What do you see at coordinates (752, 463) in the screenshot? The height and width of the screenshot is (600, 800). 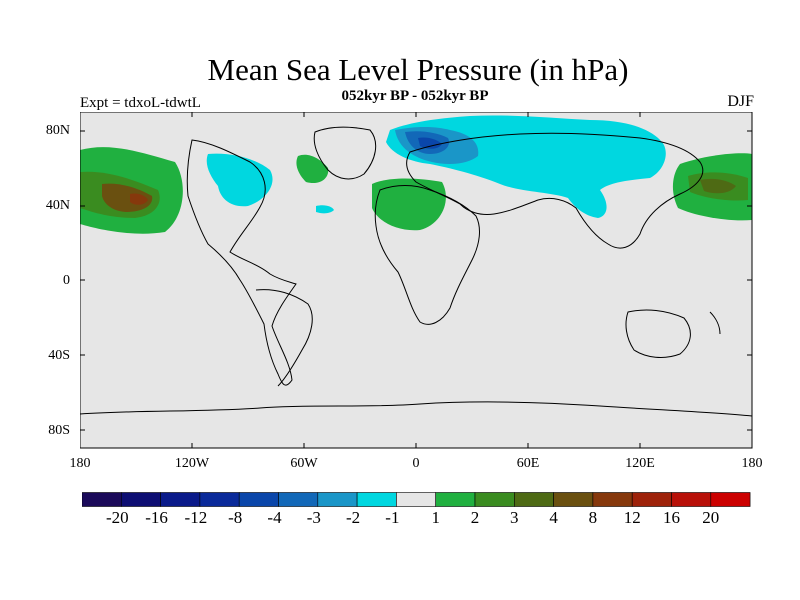 I see `lon-label-180e: 180` at bounding box center [752, 463].